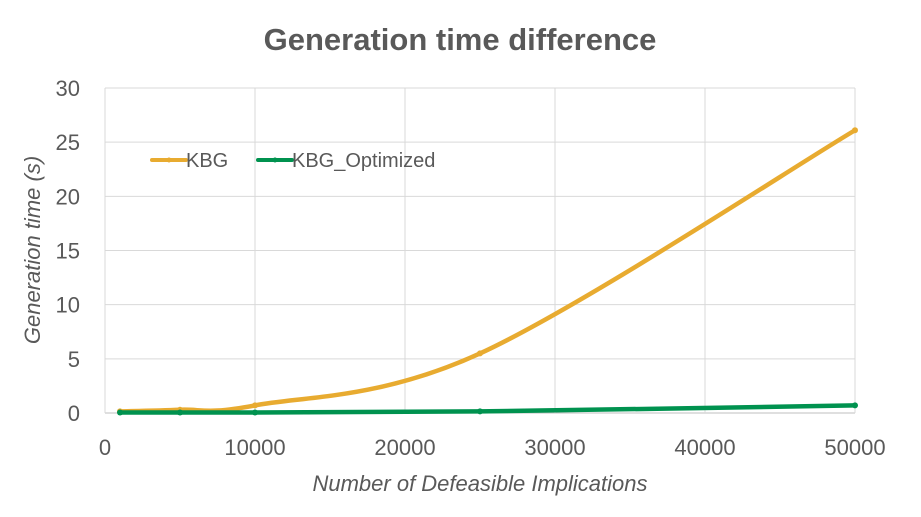  Describe the element at coordinates (479, 483) in the screenshot. I see `x-axis-label: Number of Defeasible Implications` at that location.